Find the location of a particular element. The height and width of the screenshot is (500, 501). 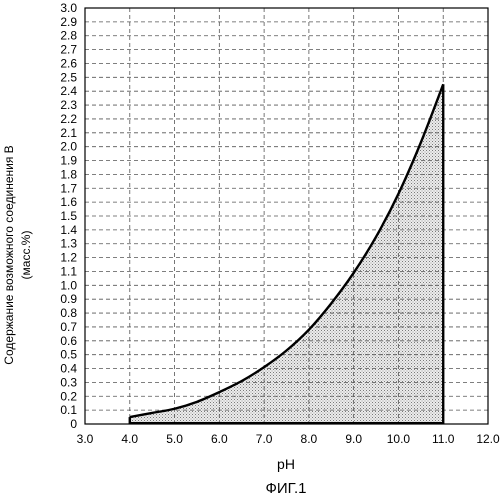

x-axis-label: pH is located at coordinates (286, 464).